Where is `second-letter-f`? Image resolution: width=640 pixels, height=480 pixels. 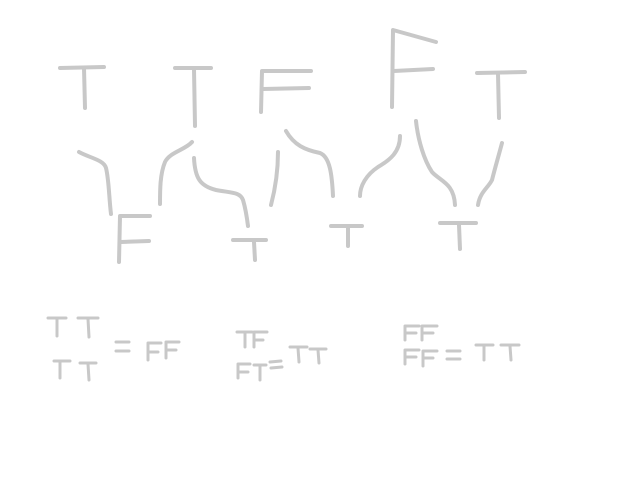
second-letter-f is located at coordinates (134, 239).